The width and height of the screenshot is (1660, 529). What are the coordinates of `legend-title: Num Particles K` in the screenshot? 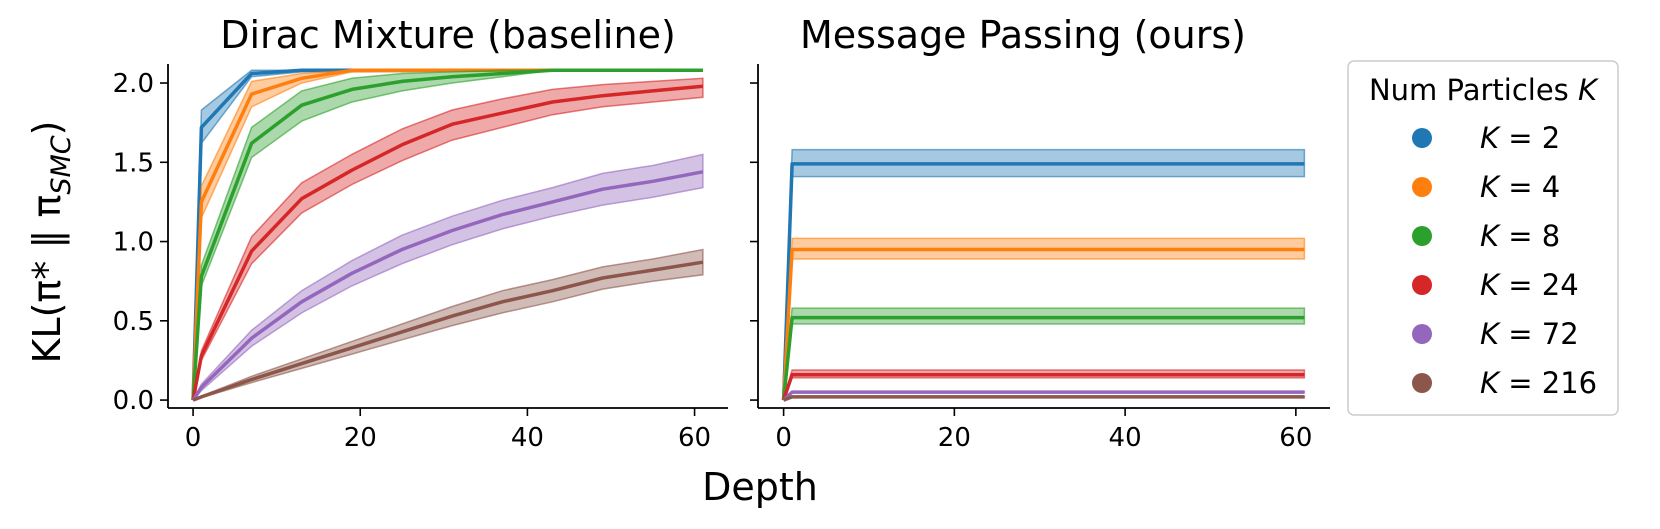 It's located at (1484, 90).